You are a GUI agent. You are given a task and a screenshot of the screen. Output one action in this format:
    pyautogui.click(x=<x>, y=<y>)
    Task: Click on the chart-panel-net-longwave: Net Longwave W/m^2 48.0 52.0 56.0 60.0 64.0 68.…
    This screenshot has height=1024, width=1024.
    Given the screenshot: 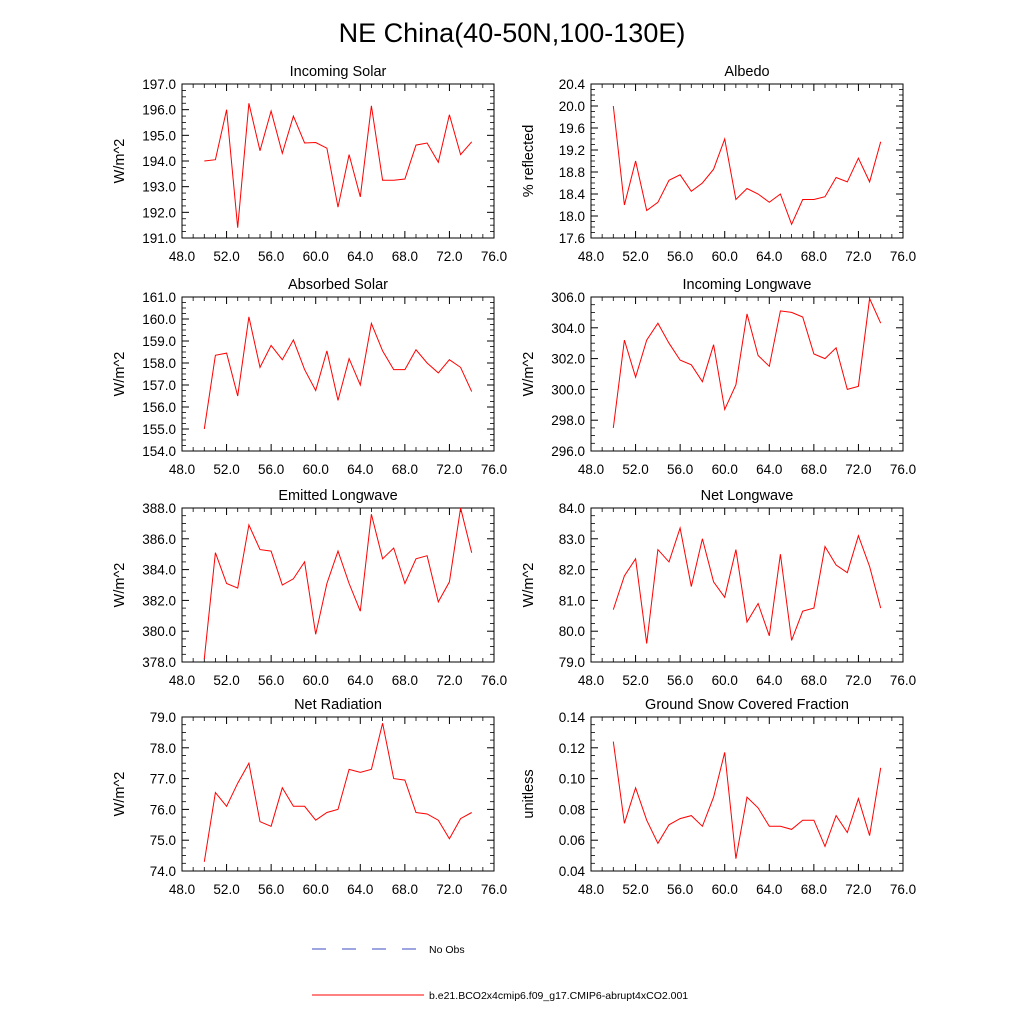 What is the action you would take?
    pyautogui.click(x=718, y=588)
    